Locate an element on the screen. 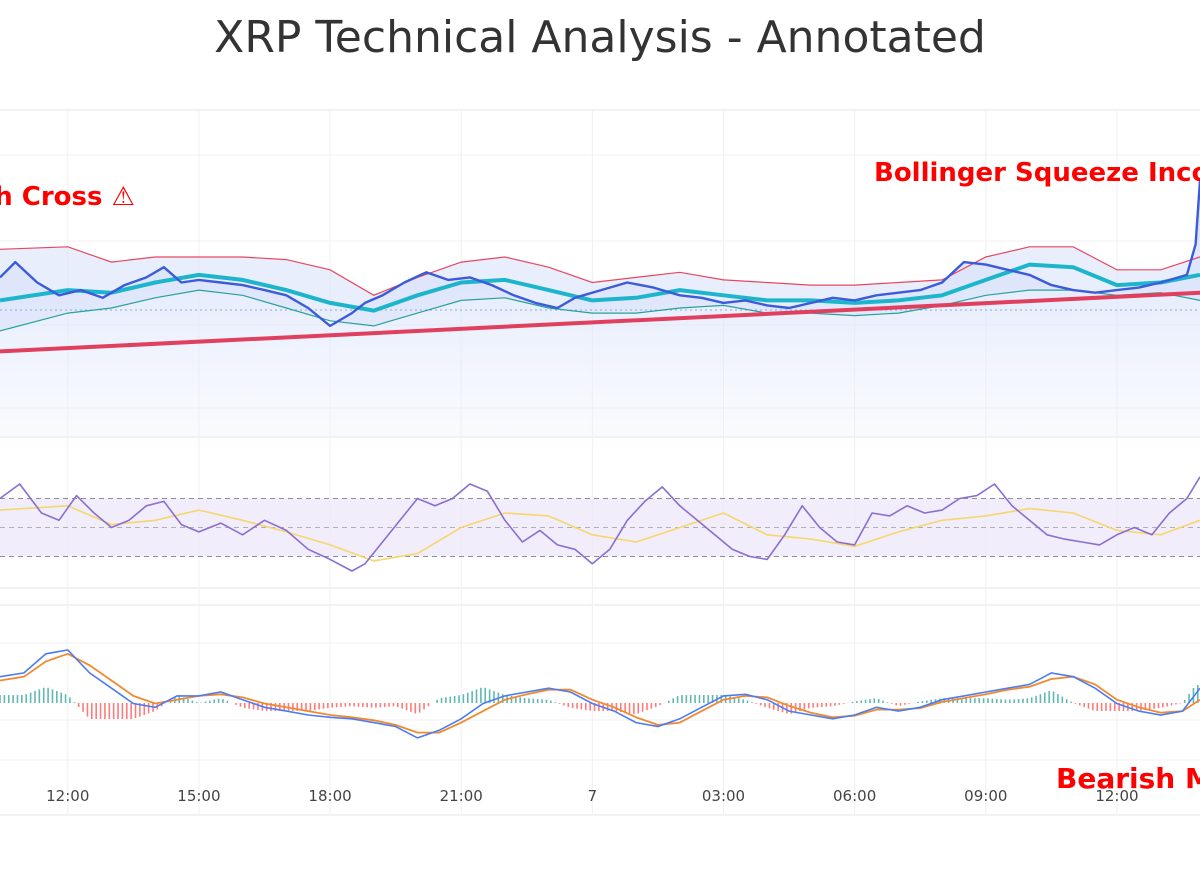 The width and height of the screenshot is (1200, 889). sma20-line is located at coordinates (600, 287).